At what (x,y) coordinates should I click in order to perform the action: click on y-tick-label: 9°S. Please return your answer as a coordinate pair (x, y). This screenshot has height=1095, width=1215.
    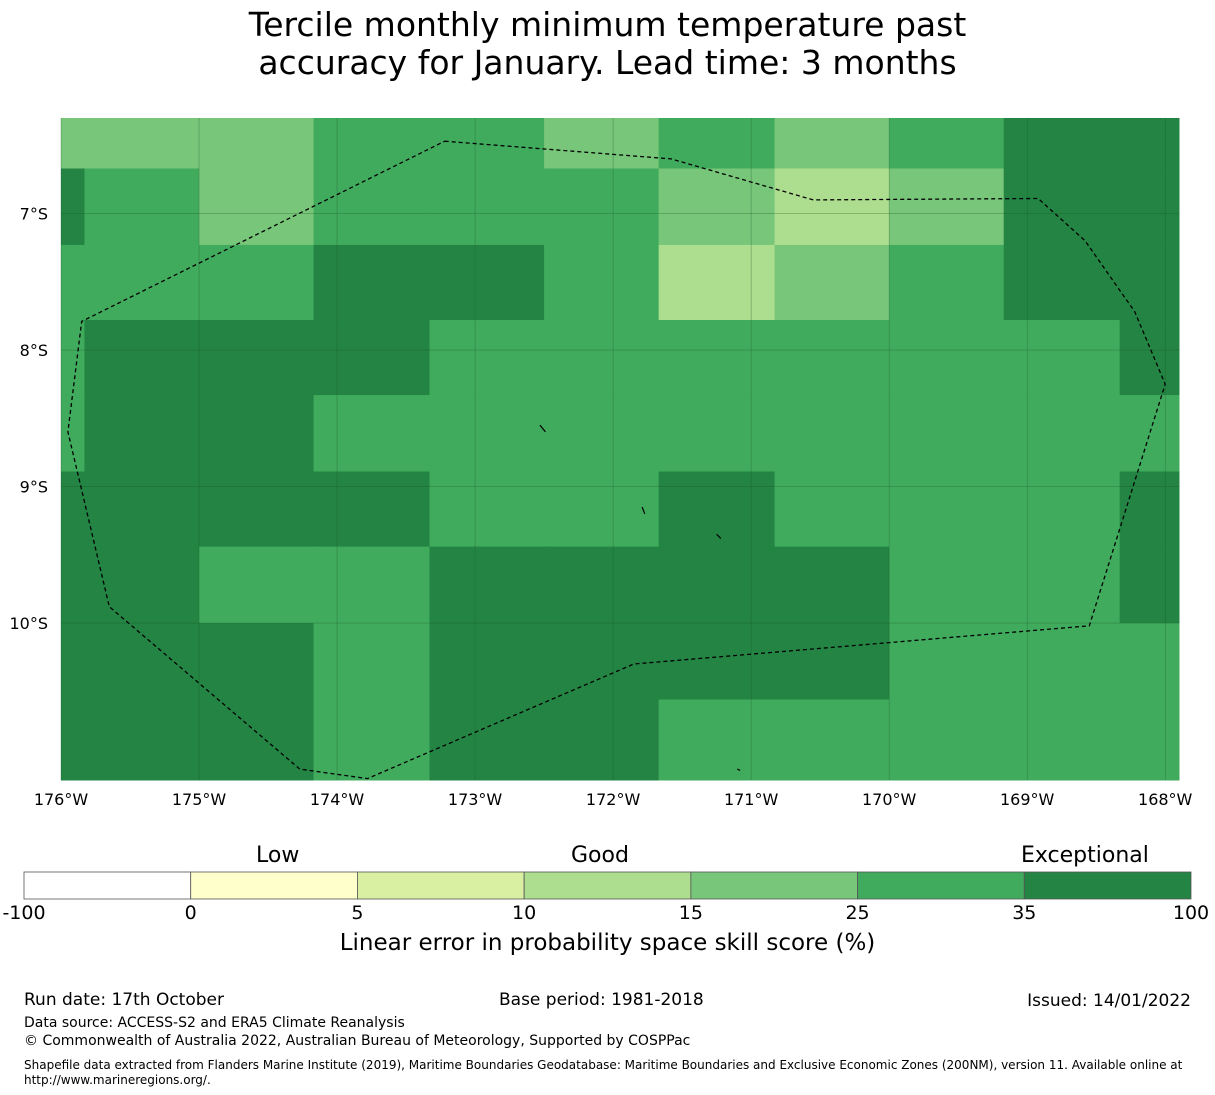
    Looking at the image, I should click on (34, 487).